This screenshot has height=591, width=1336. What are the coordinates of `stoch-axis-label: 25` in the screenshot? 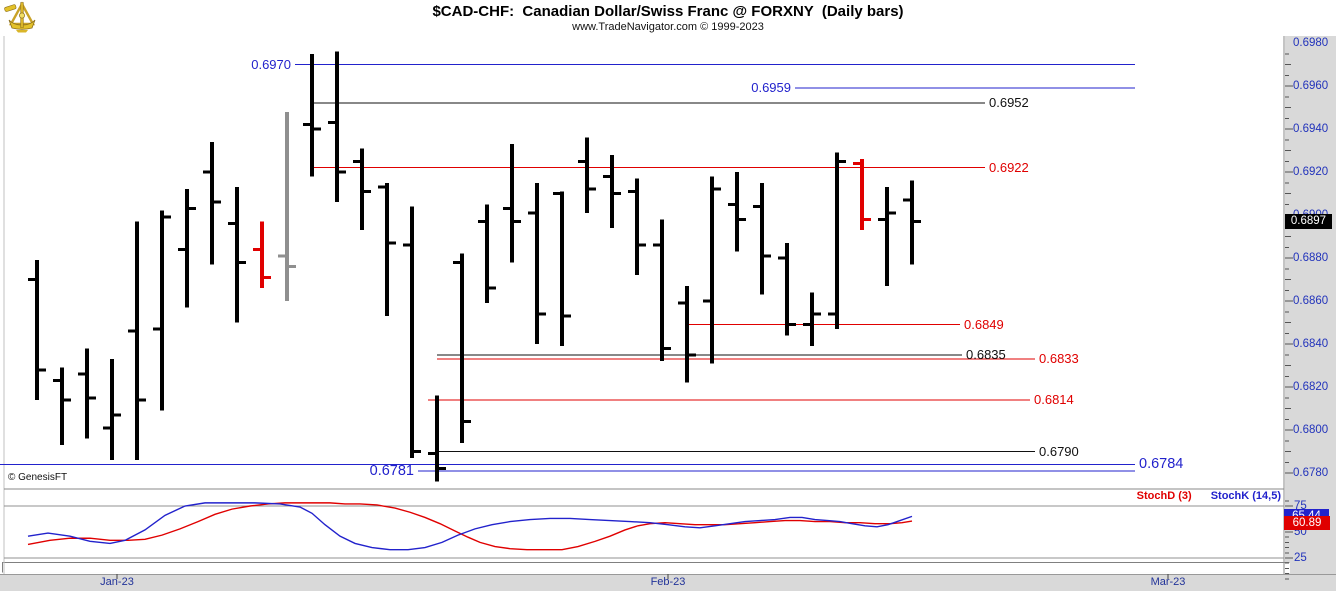 It's located at (1300, 557).